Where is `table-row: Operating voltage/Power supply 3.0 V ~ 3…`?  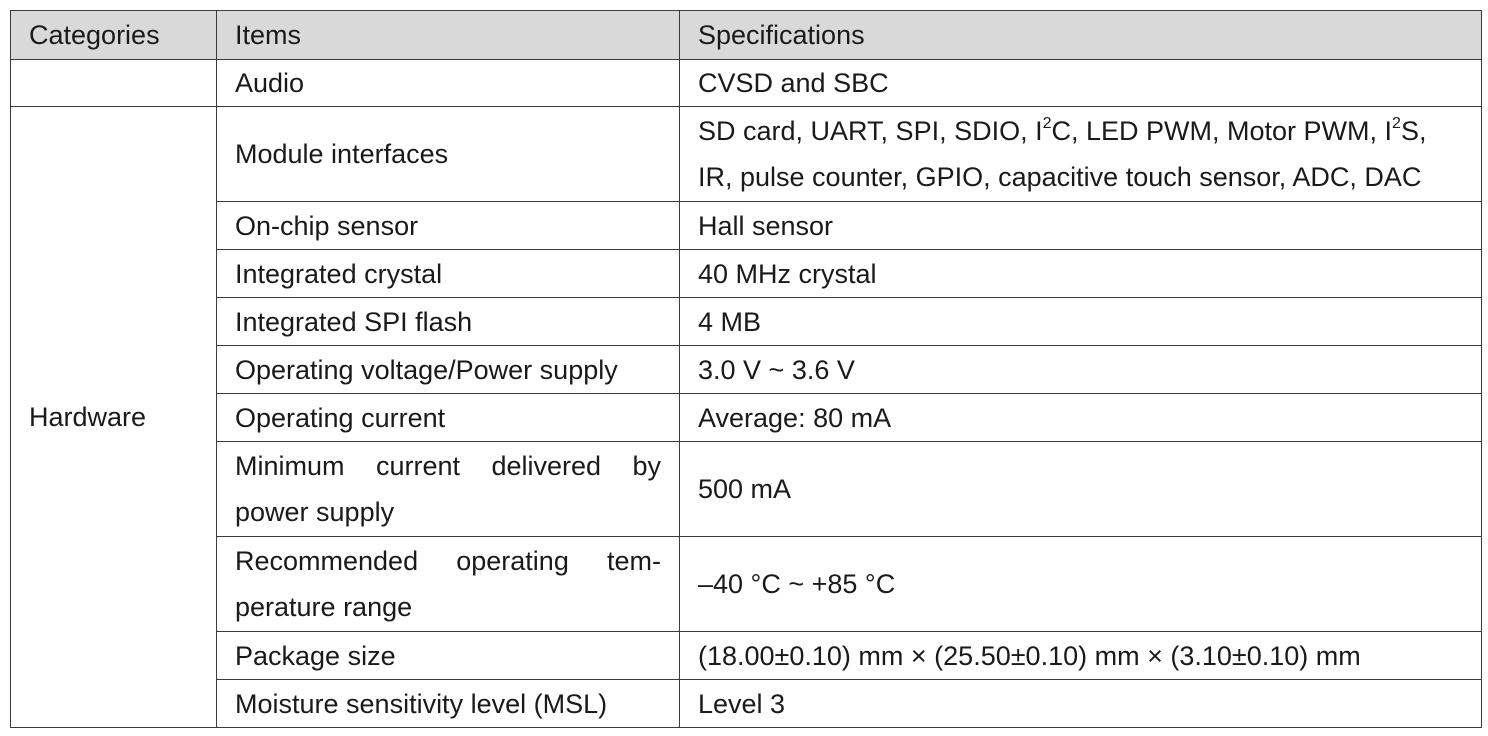 table-row: Operating voltage/Power supply 3.0 V ~ 3… is located at coordinates (746, 369).